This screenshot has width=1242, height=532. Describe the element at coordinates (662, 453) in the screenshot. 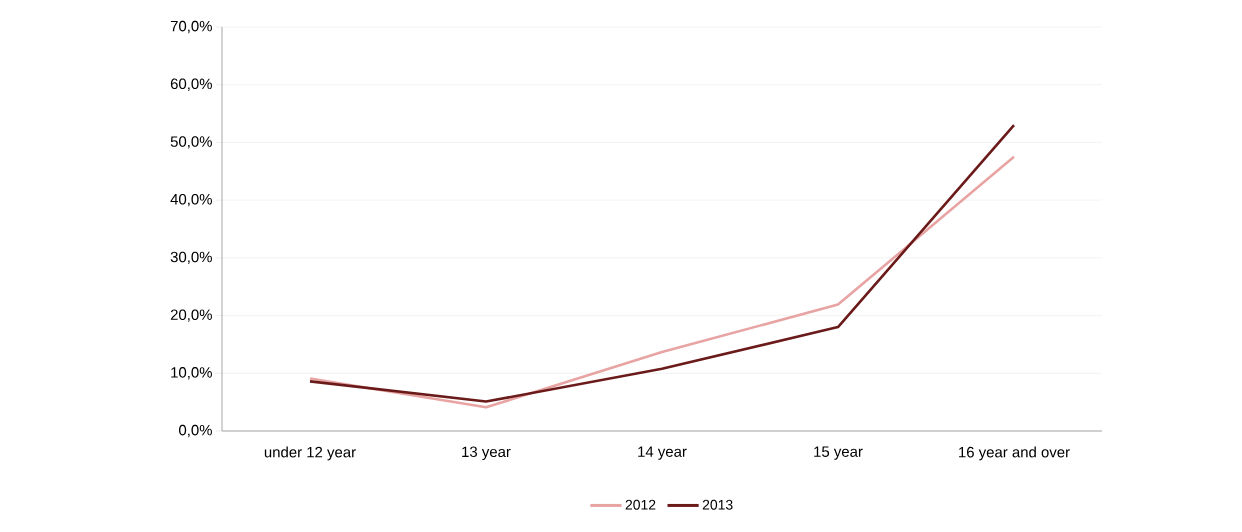

I see `x-tick-label: 14 year` at that location.